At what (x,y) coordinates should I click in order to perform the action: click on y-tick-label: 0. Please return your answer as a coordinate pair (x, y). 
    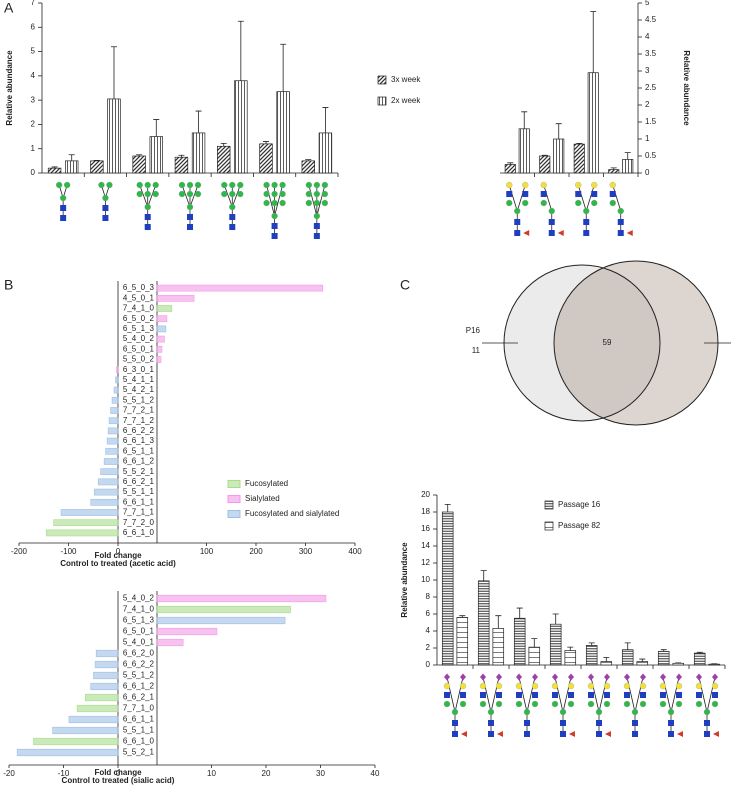
    Looking at the image, I should click on (33, 172).